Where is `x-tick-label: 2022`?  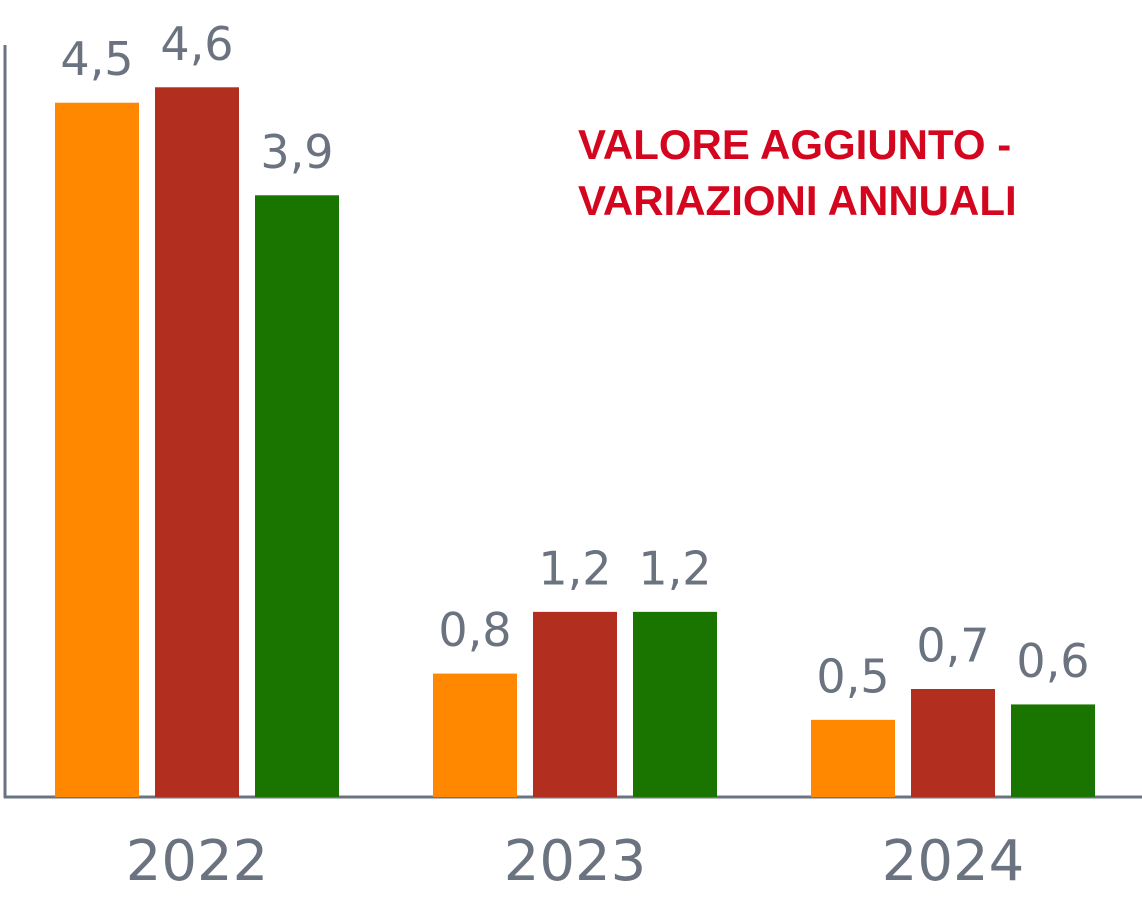
x-tick-label: 2022 is located at coordinates (197, 861).